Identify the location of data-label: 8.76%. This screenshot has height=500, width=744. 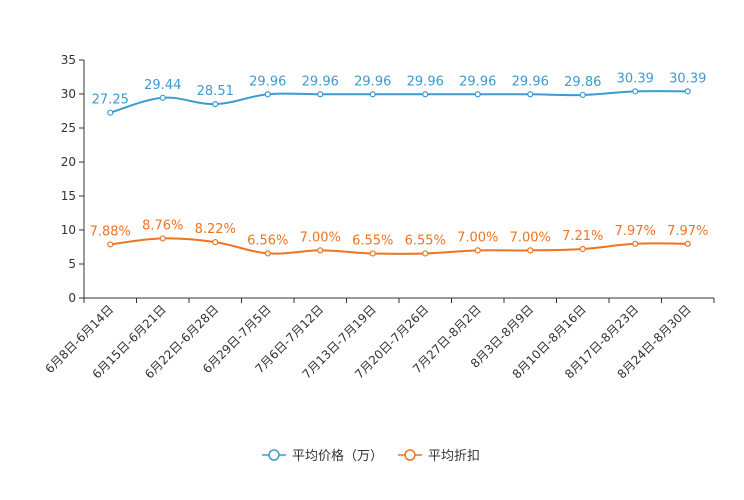
(162, 225).